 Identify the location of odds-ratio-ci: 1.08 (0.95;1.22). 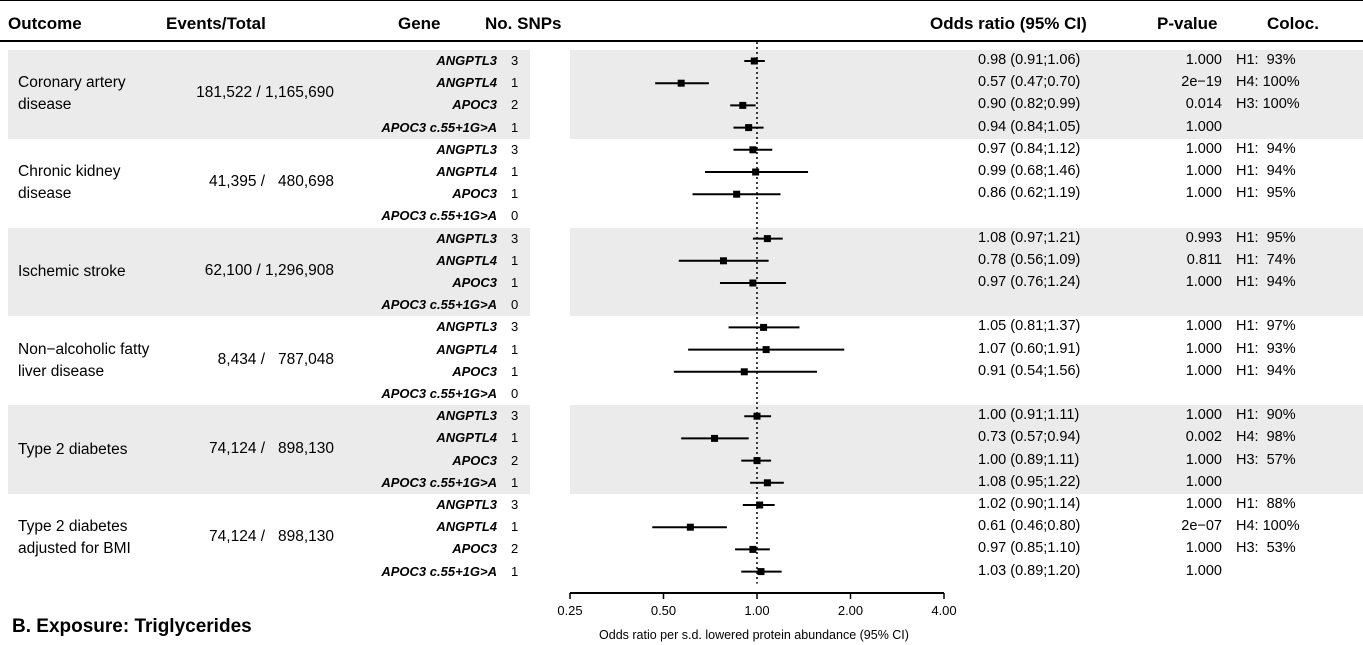
(1029, 481).